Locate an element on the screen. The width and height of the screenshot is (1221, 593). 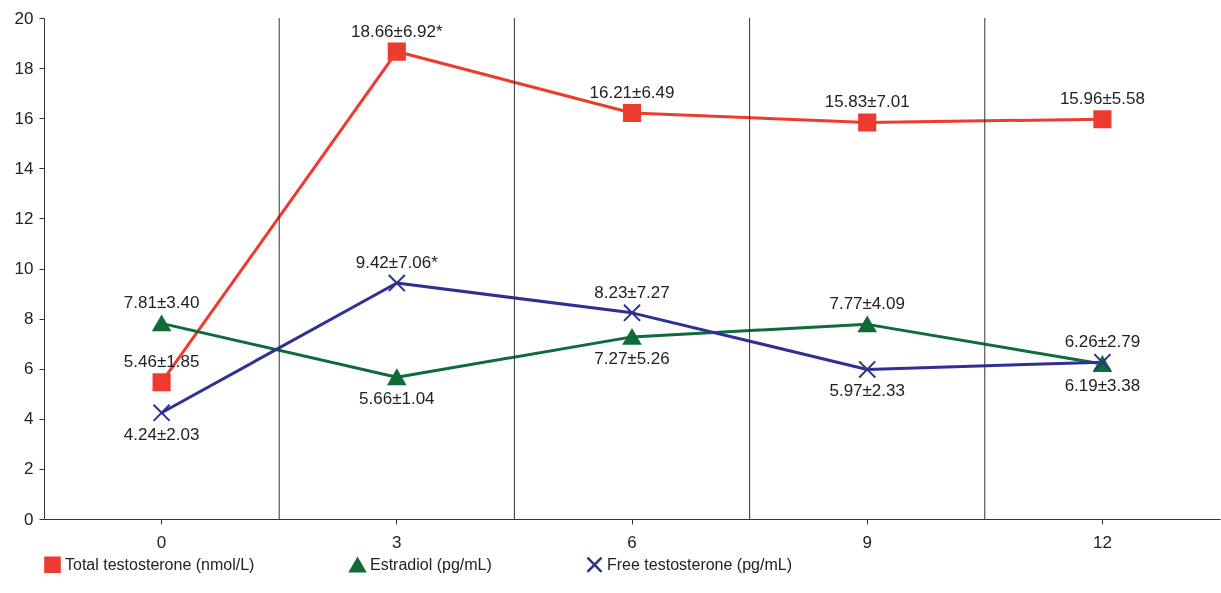
data-label: 9.42±7.06* is located at coordinates (397, 263).